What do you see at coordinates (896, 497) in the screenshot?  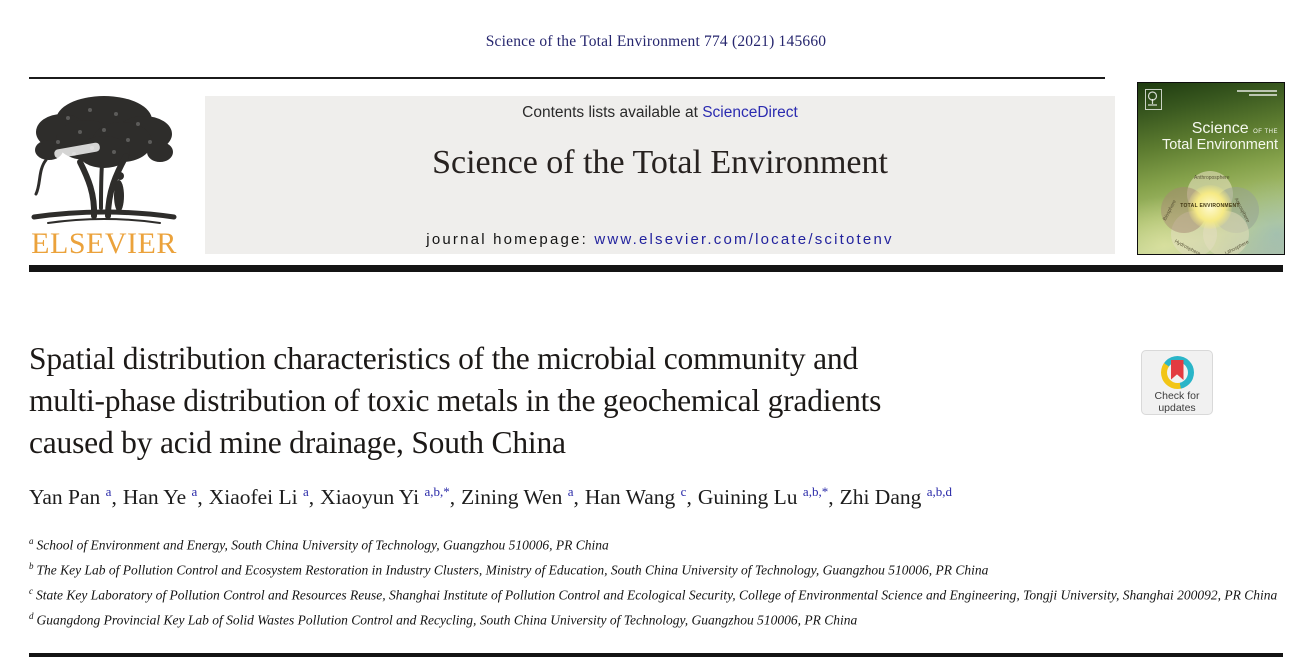 I see `author: Zhi Dang a,b,d` at bounding box center [896, 497].